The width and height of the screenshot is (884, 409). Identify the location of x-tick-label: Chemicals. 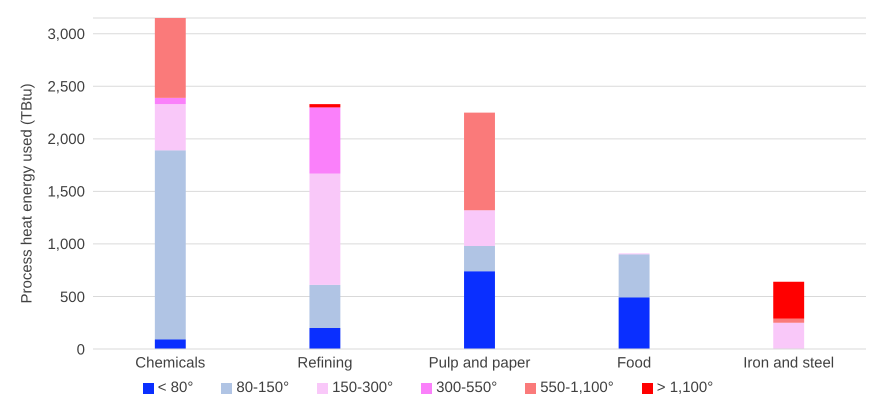
(170, 363).